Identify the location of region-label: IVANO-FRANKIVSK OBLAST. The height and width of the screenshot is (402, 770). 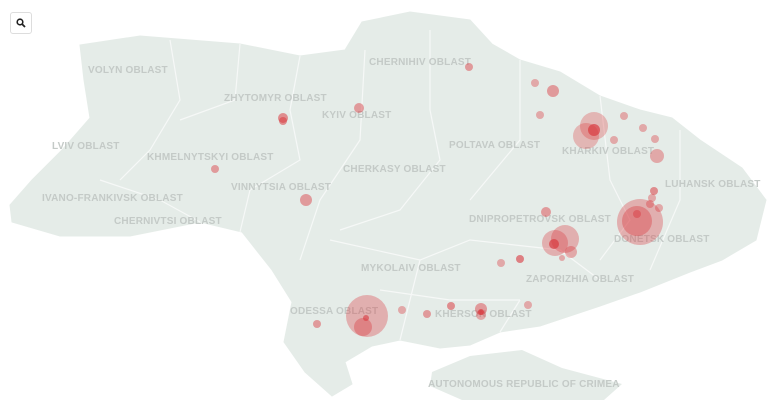
(112, 198).